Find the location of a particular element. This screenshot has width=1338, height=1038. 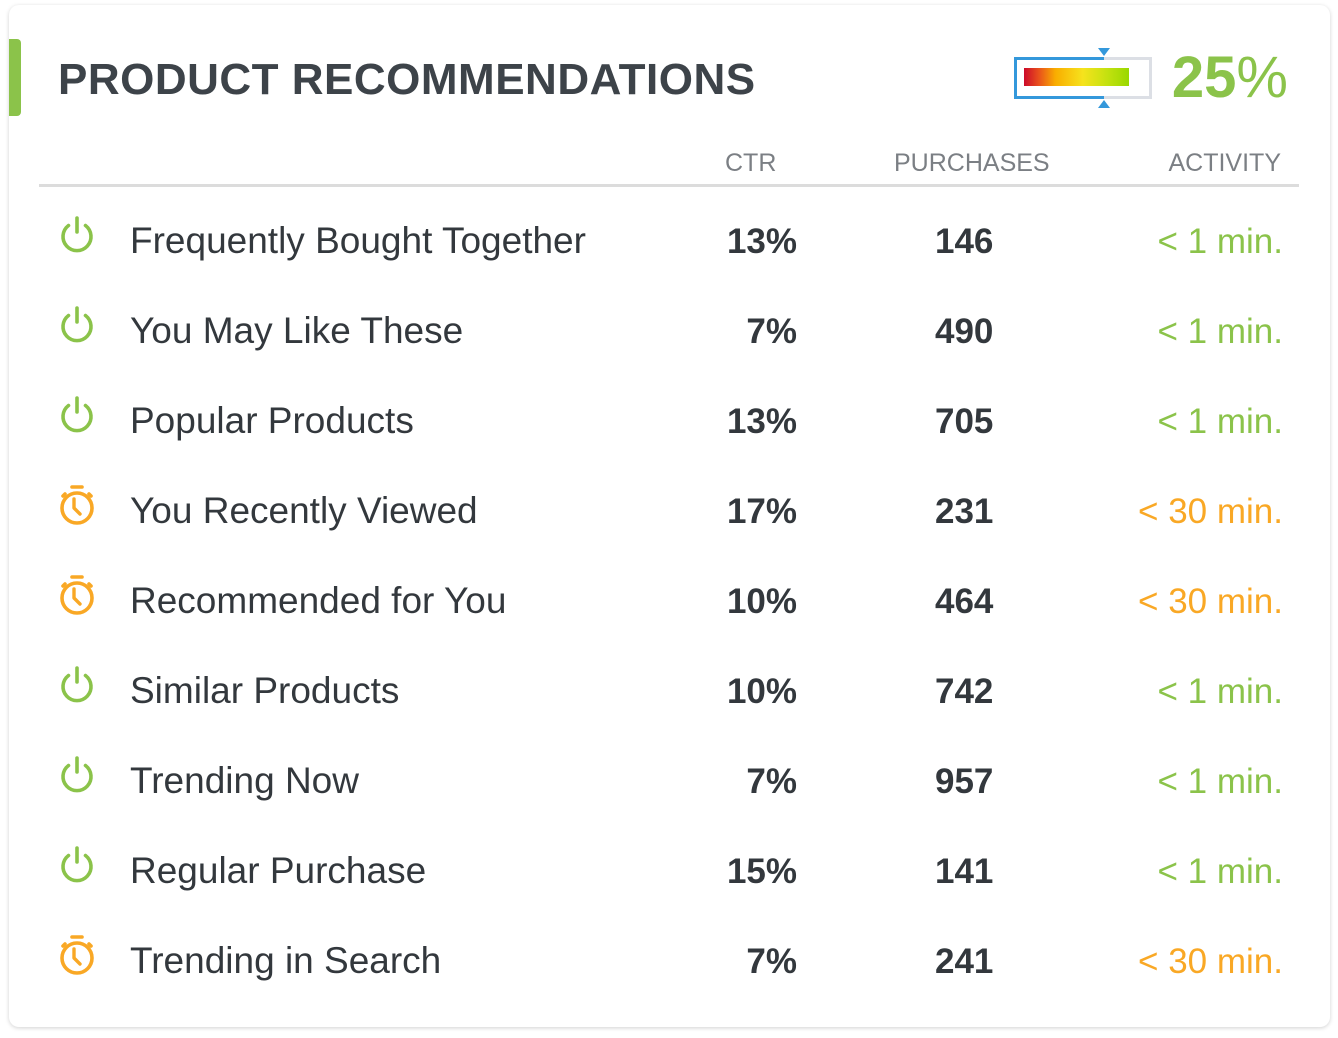

ctr-value: 15% is located at coordinates (761, 871).